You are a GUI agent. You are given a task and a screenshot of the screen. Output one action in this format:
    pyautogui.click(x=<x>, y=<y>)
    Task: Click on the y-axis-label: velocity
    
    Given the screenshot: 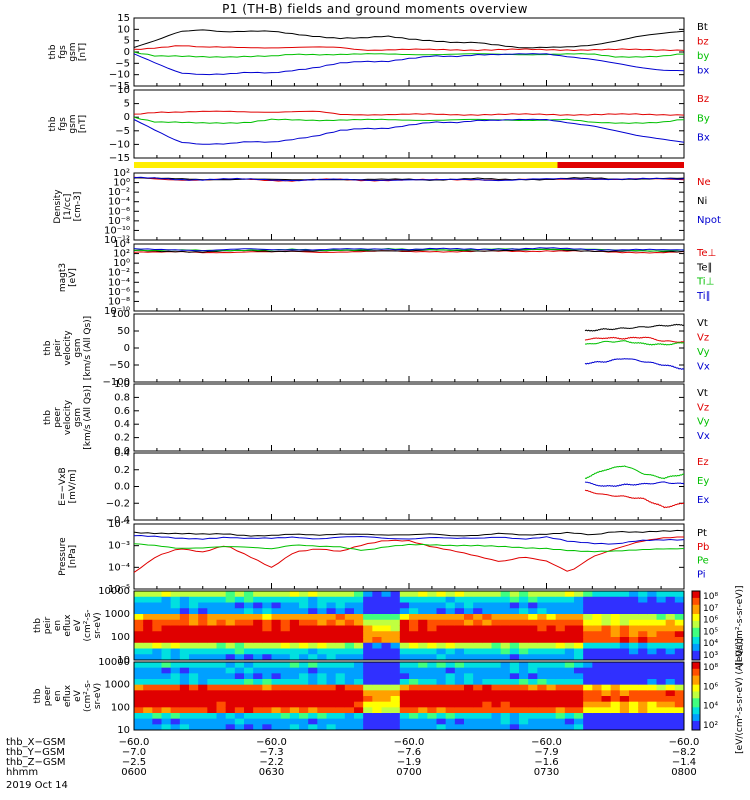 What is the action you would take?
    pyautogui.click(x=68, y=348)
    